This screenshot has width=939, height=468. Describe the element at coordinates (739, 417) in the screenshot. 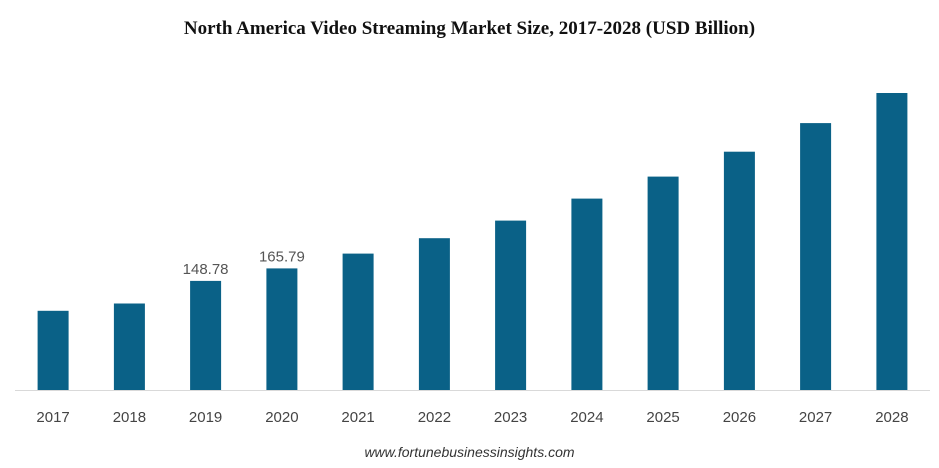

I see `x-tick-label-2026: 2026` at that location.